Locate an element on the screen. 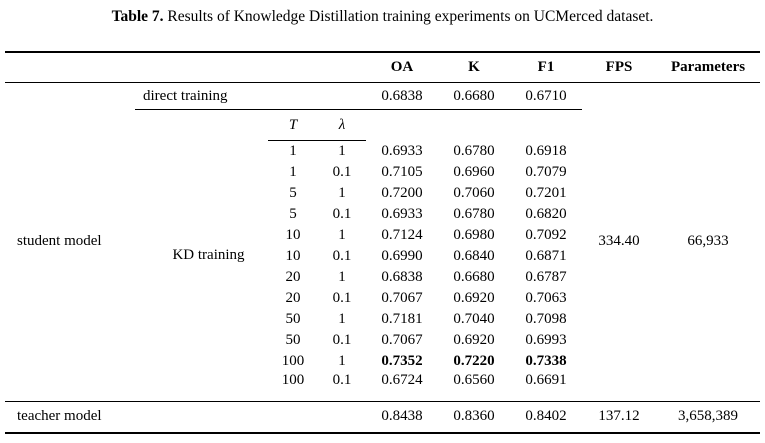 Image resolution: width=765 pixels, height=443 pixels. kd-row: 1 1 0.6933 0.6780 0.6918 is located at coordinates (382, 151).